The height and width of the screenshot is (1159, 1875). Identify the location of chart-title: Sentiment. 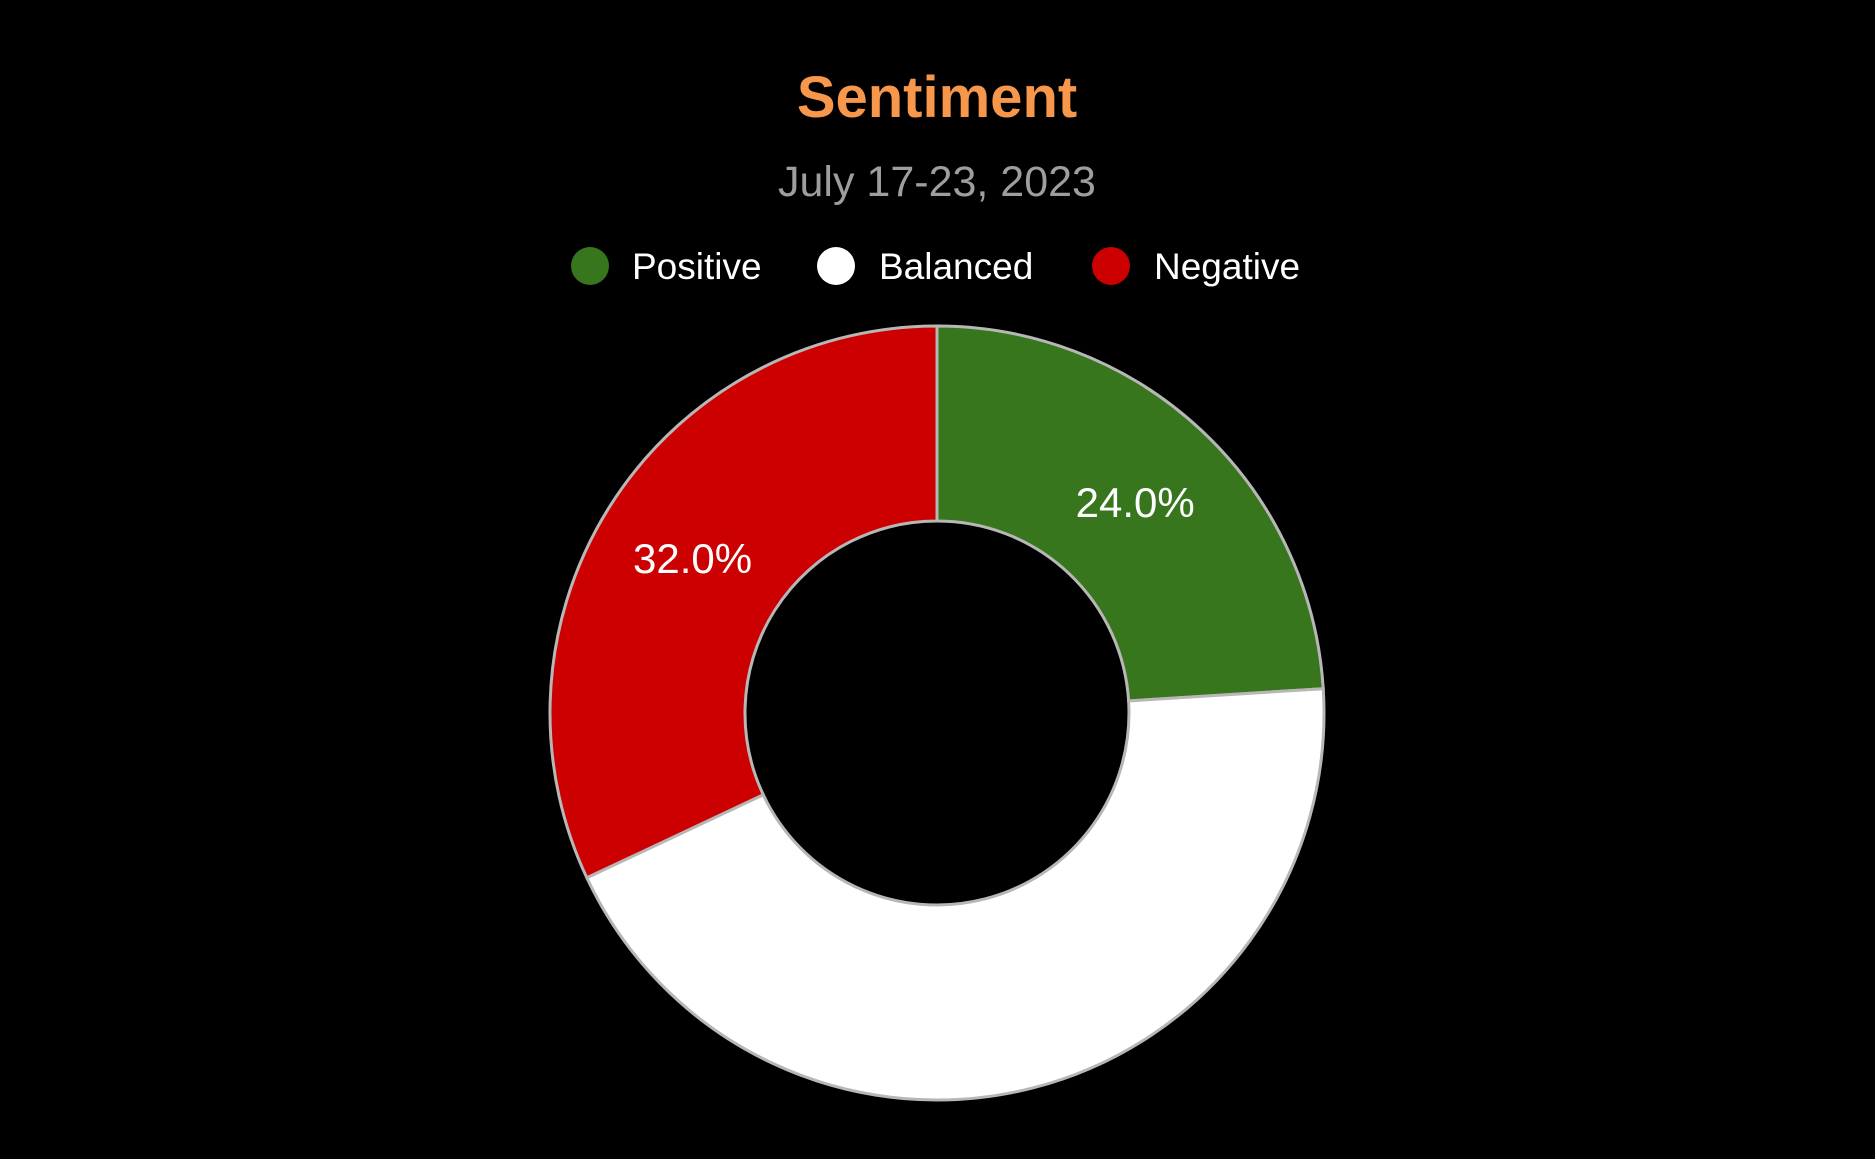
(937, 97).